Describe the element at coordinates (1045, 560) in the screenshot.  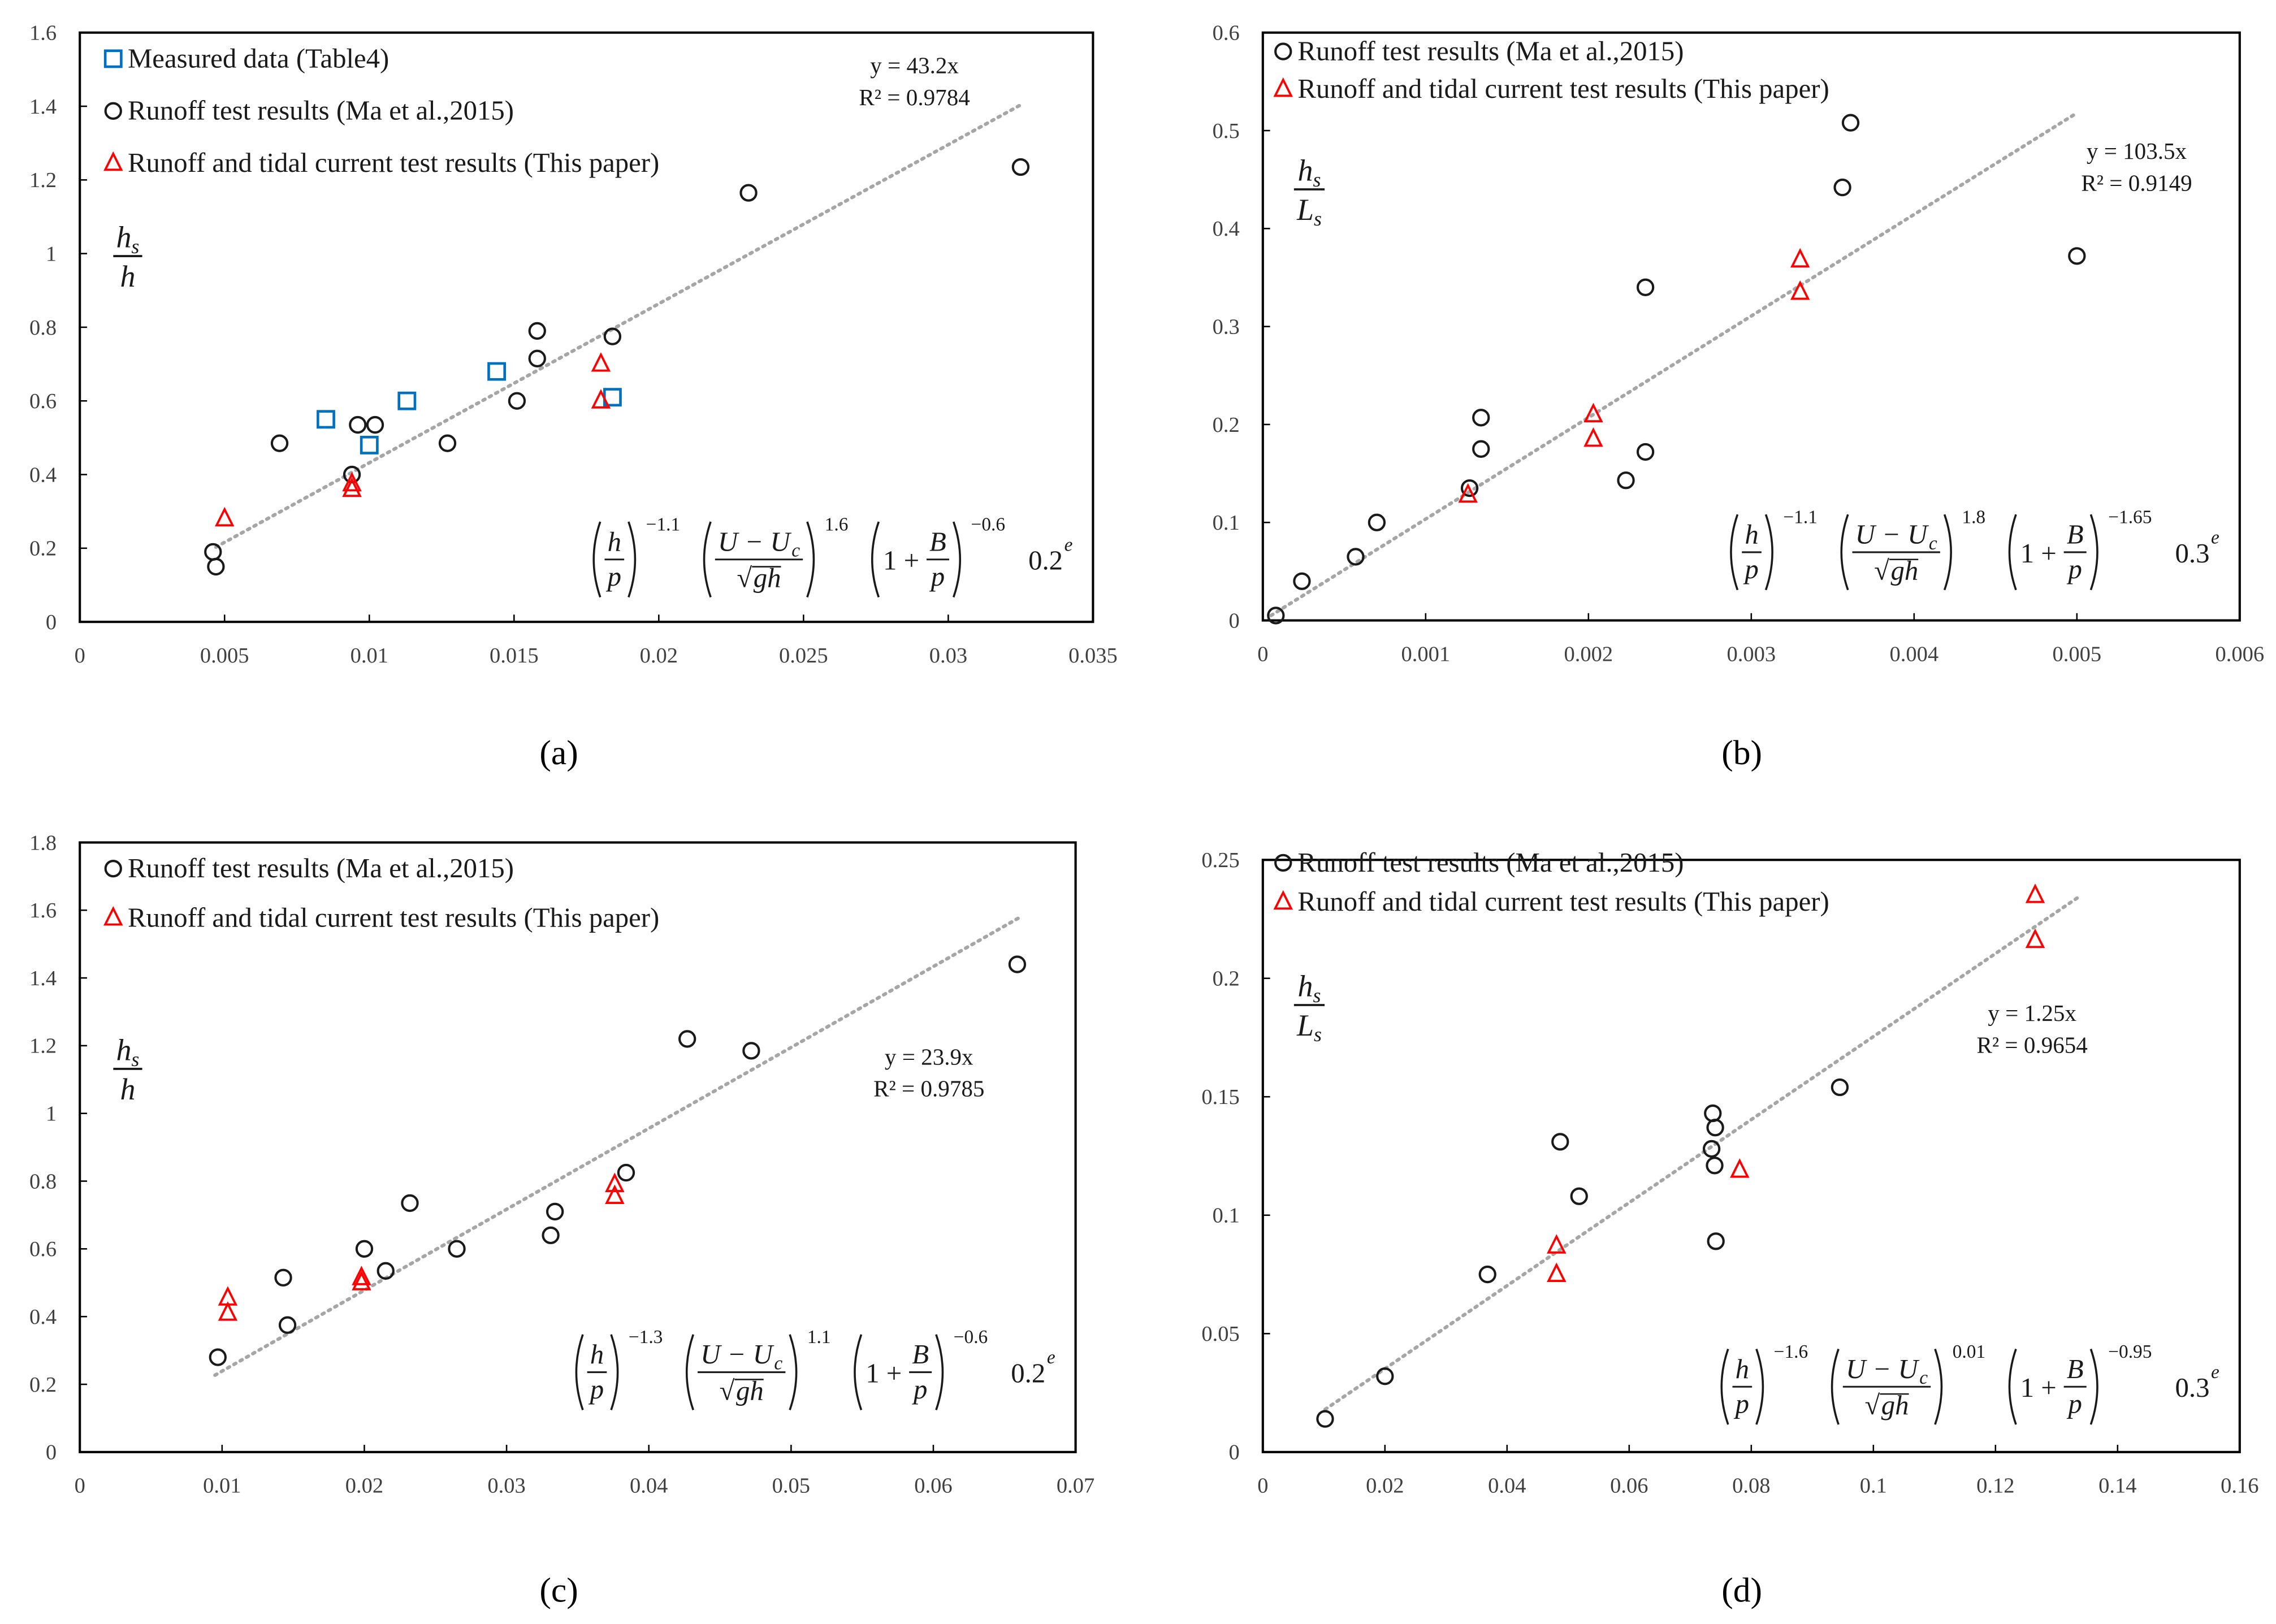
I see `formula-base: 0.2` at that location.